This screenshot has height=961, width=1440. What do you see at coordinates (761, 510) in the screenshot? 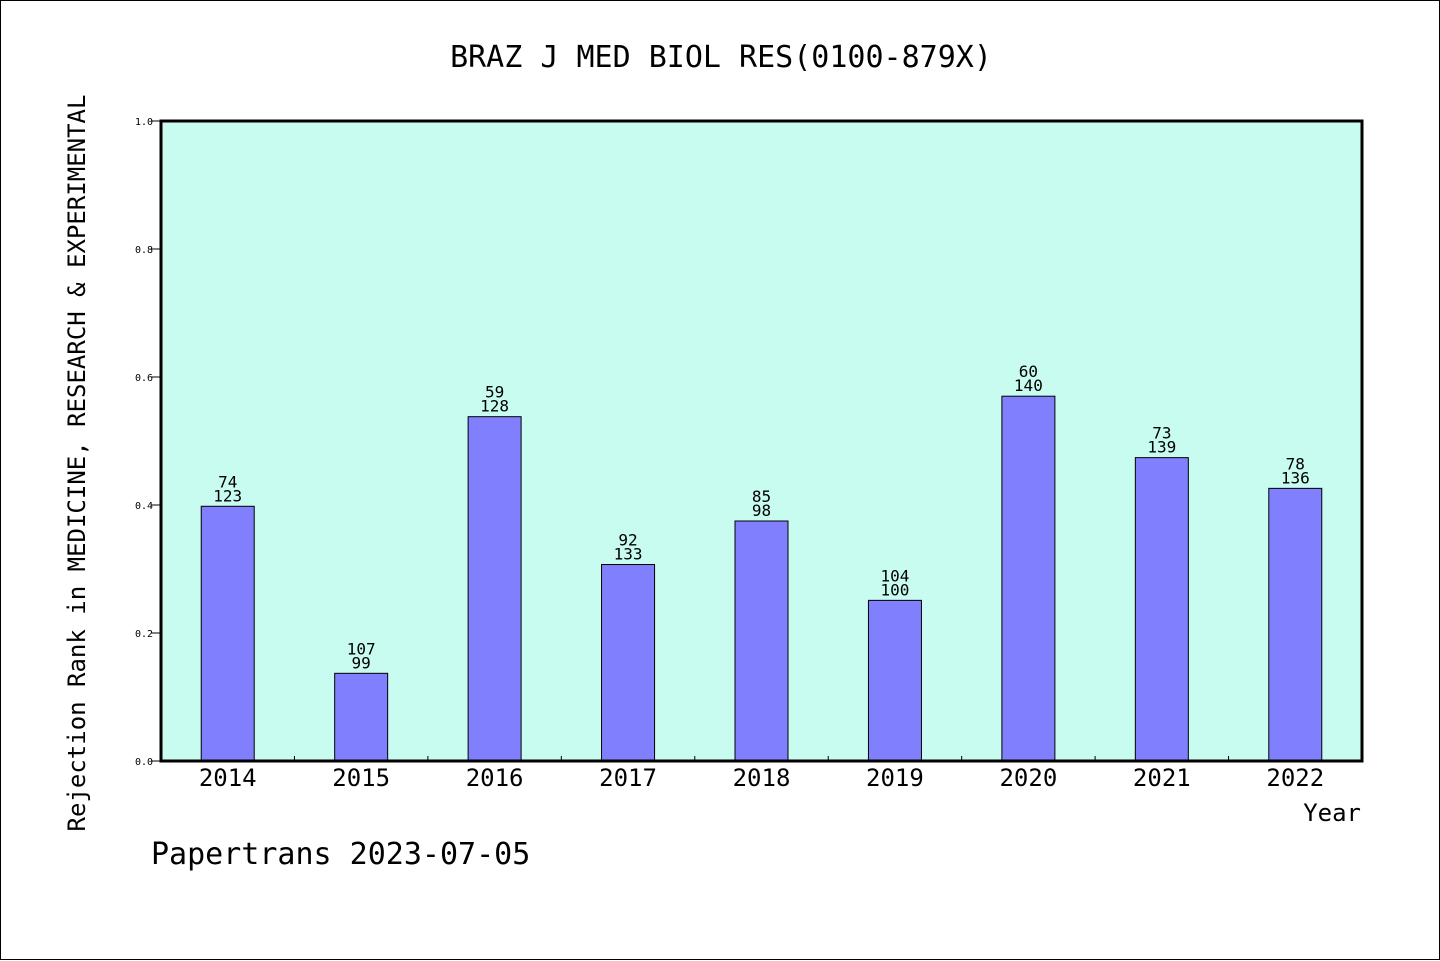
I see `bar-total-label: 98` at bounding box center [761, 510].